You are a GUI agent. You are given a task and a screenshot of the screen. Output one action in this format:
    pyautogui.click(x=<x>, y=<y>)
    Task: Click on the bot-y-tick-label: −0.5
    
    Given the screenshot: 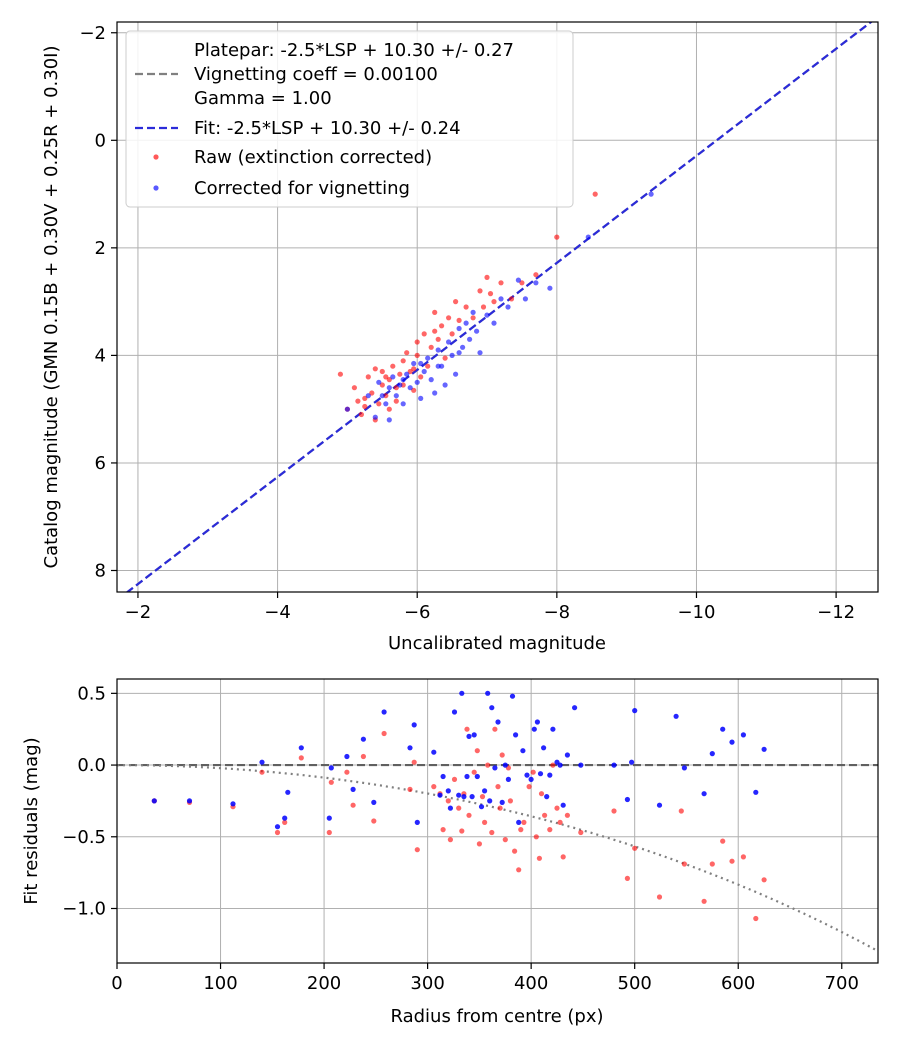 What is the action you would take?
    pyautogui.click(x=84, y=837)
    